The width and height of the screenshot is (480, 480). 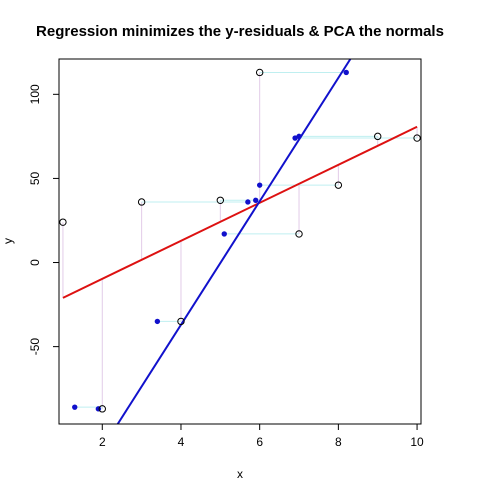 I want to click on x-tick-label: 6, so click(x=259, y=442).